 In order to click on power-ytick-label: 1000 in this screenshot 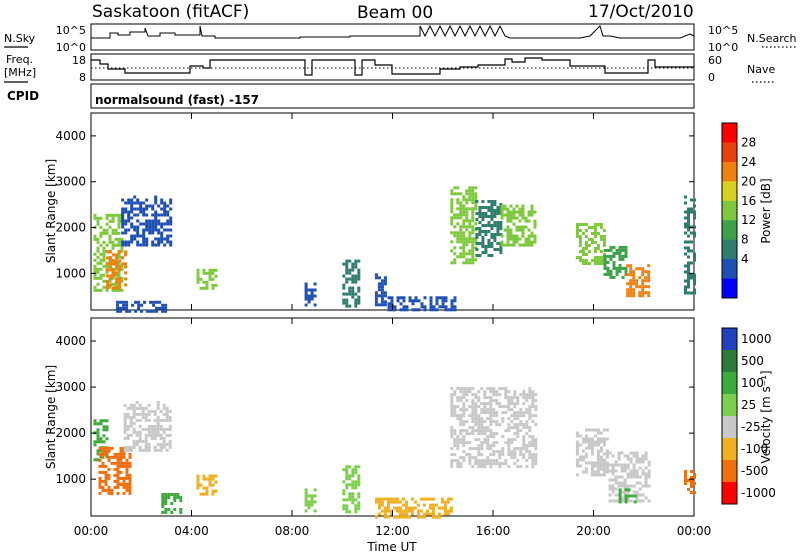, I will do `click(70, 273)`.